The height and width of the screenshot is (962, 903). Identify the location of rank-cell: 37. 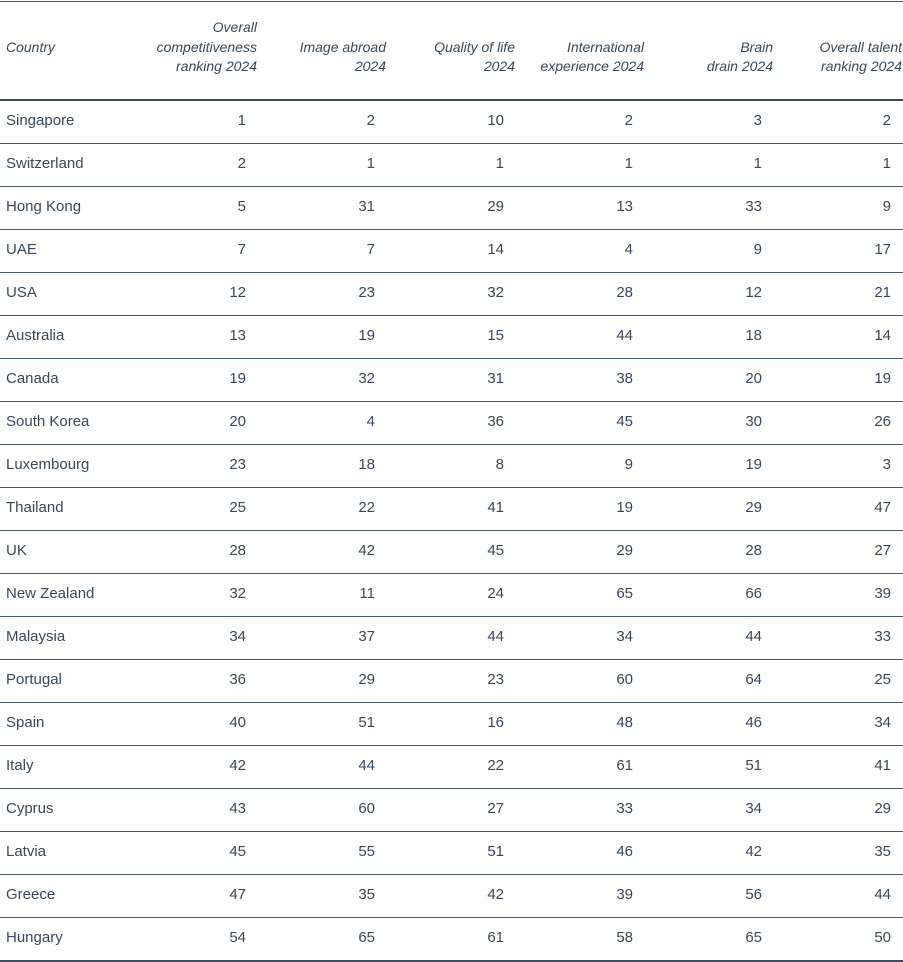
(322, 638).